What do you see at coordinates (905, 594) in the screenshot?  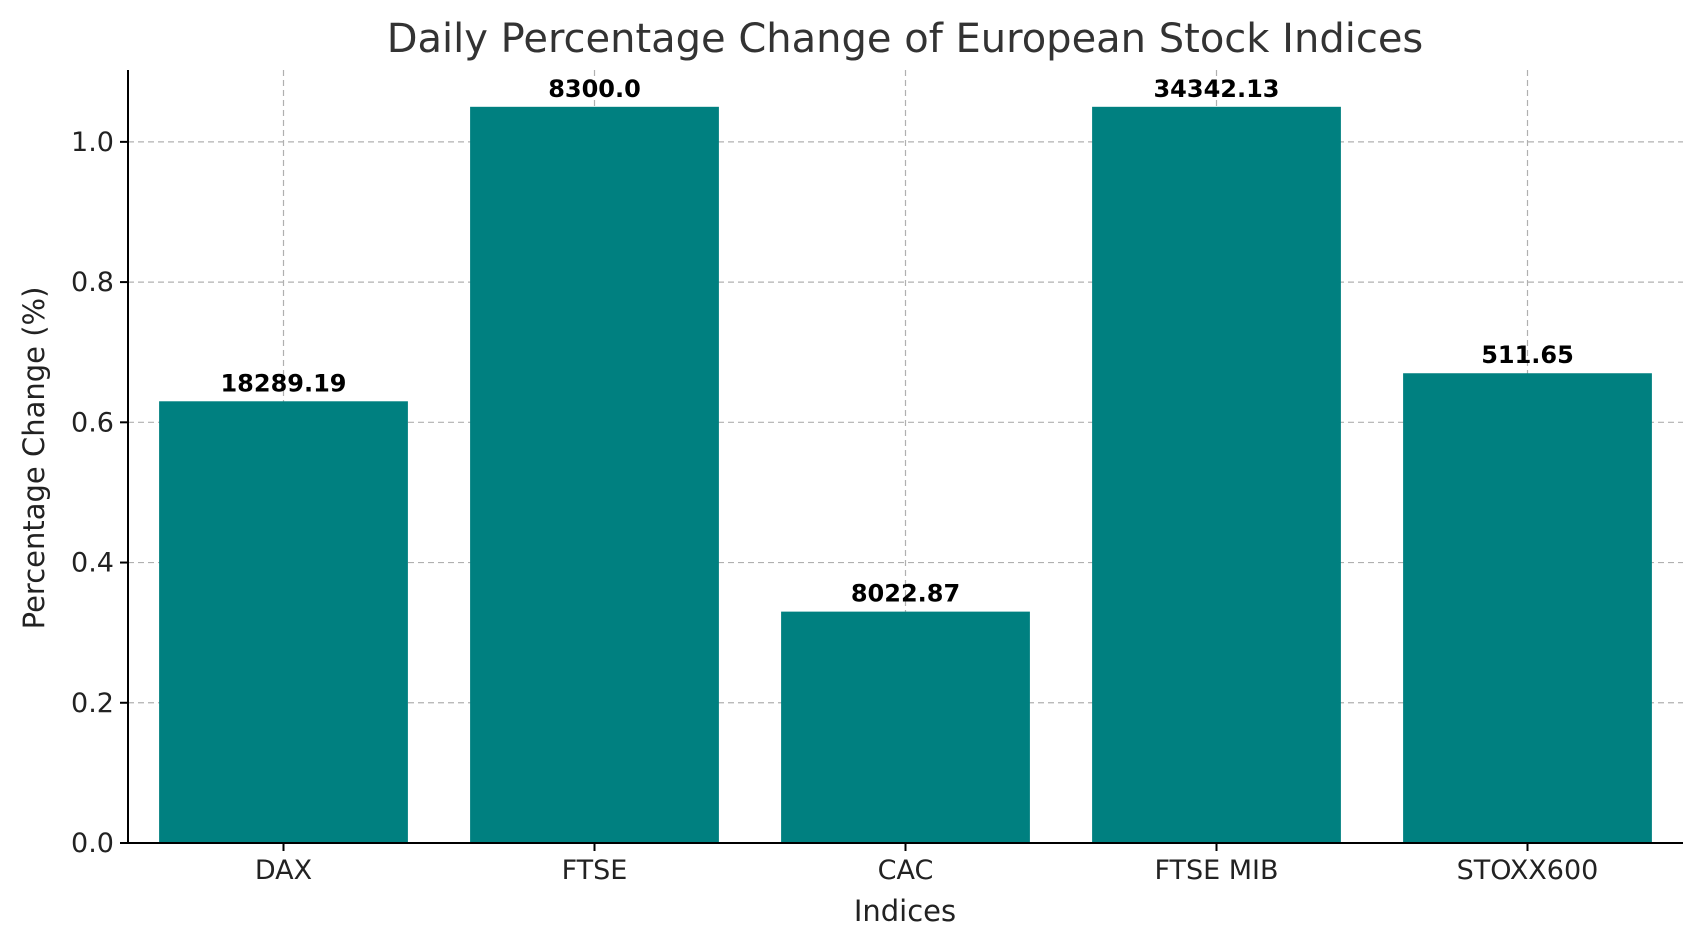 I see `bar-data-label: 8022.87` at bounding box center [905, 594].